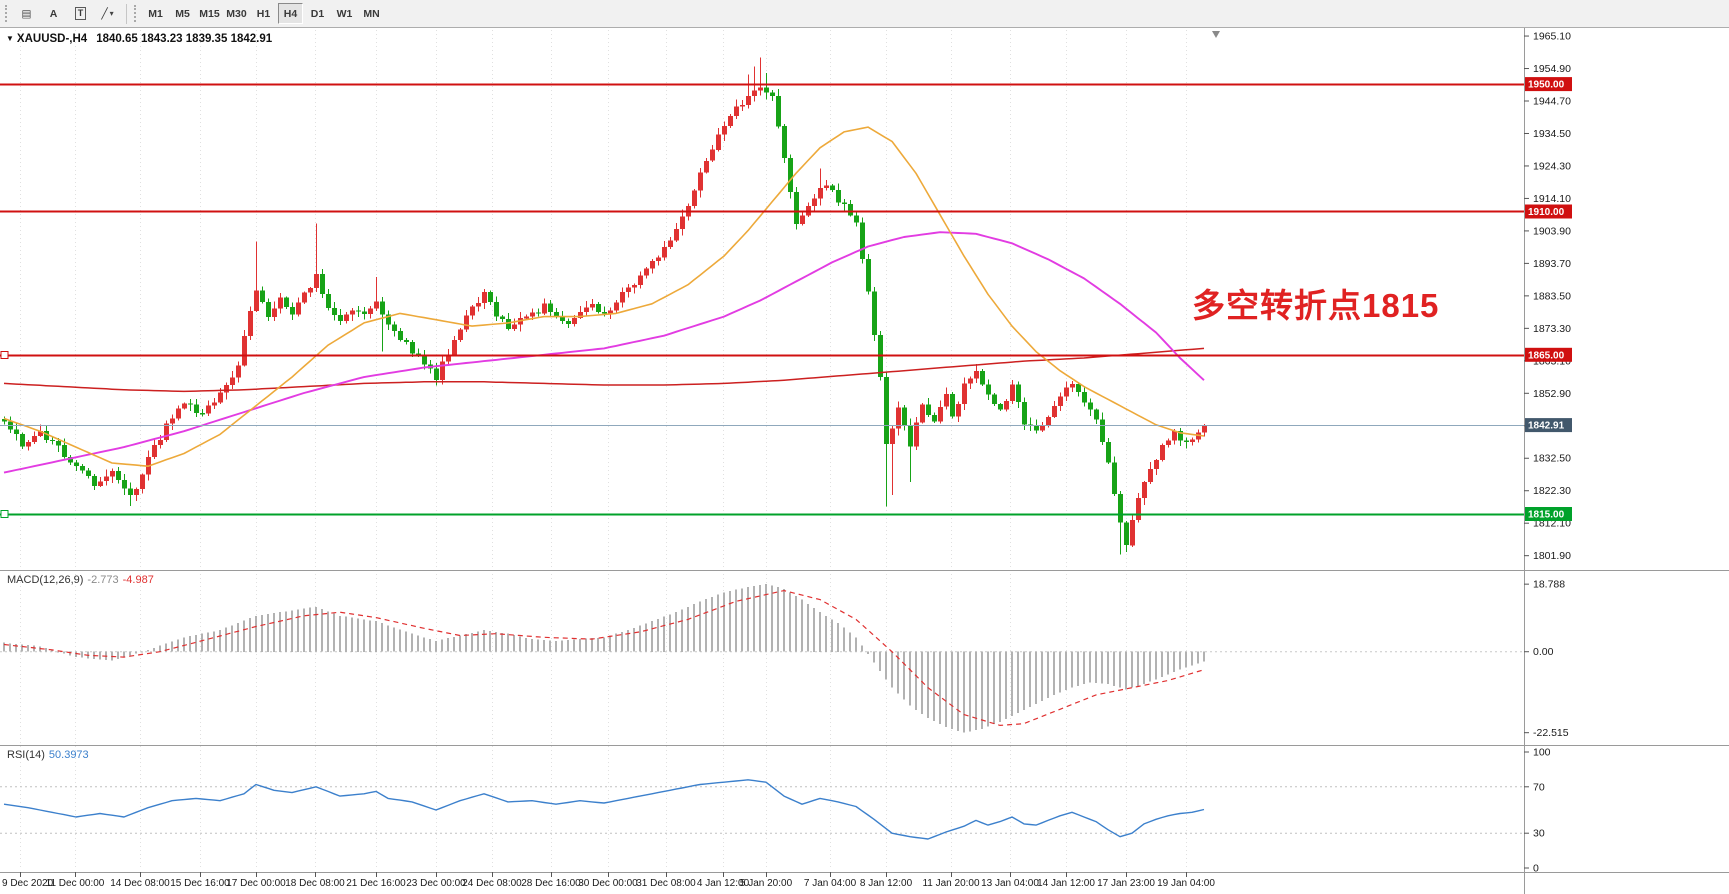 This screenshot has height=894, width=1729. I want to click on timeframe-button-m15: M15, so click(209, 13).